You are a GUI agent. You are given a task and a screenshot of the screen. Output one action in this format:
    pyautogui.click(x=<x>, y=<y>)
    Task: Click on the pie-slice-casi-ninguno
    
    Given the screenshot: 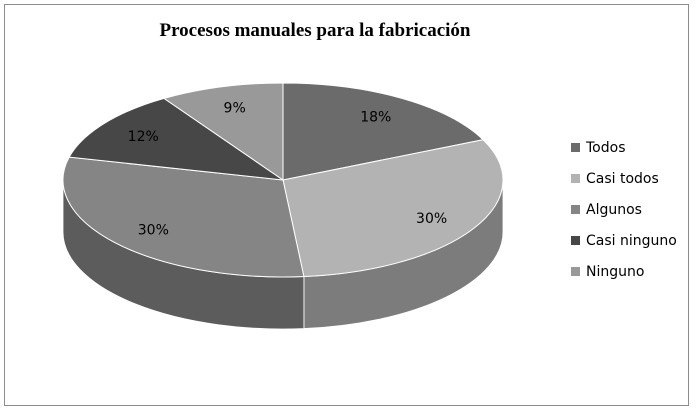 What is the action you would take?
    pyautogui.click(x=176, y=139)
    